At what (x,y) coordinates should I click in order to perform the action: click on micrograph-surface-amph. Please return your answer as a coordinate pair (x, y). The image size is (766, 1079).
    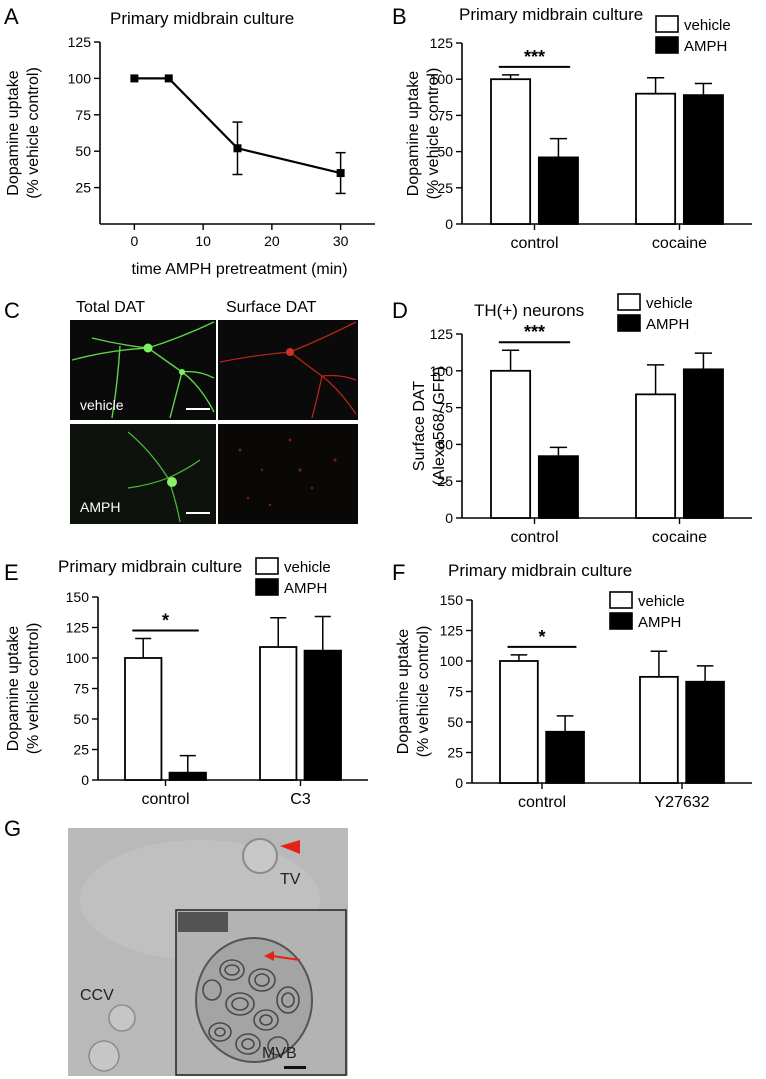
    Looking at the image, I should click on (288, 474).